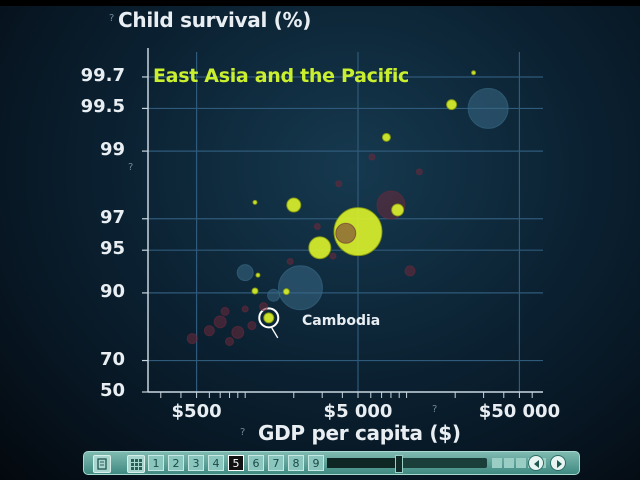  I want to click on label-connector, so click(275, 333).